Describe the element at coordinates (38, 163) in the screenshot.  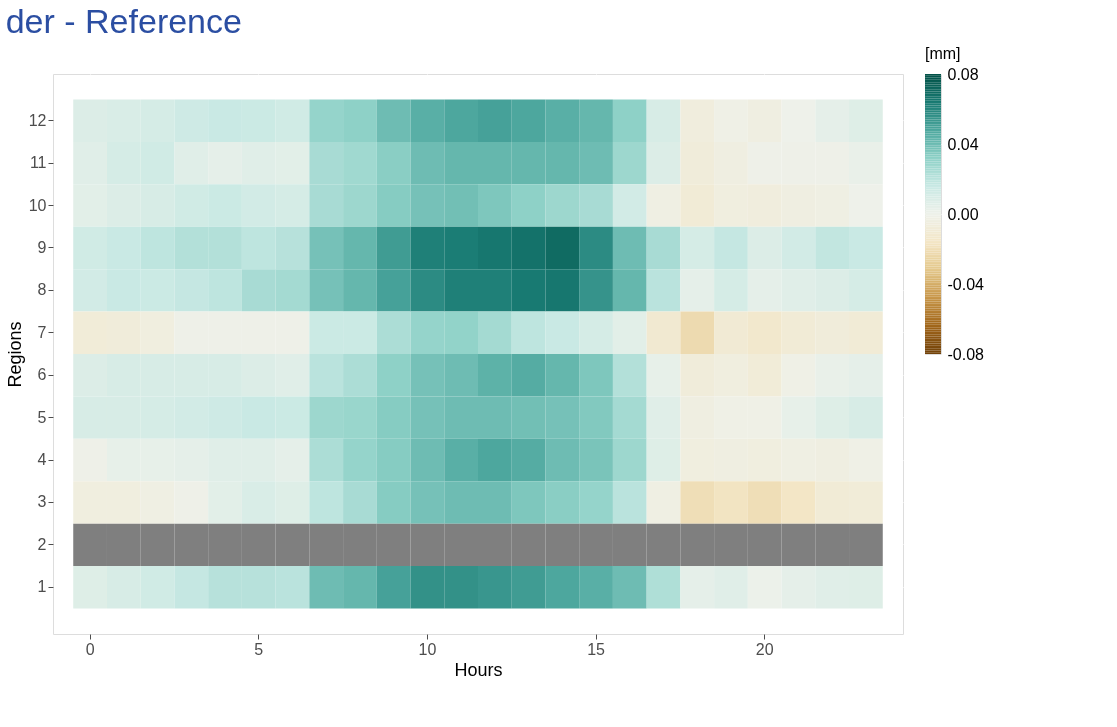
I see `y-tick-label: 11` at that location.